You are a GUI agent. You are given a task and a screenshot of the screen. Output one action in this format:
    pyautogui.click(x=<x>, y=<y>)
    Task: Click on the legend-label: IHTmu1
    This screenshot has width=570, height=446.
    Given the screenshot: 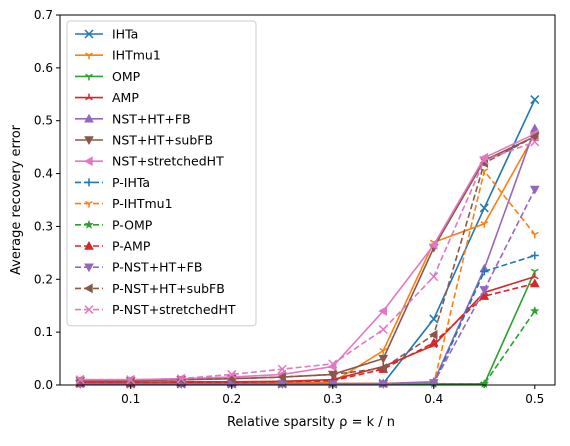 What is the action you would take?
    pyautogui.click(x=136, y=55)
    